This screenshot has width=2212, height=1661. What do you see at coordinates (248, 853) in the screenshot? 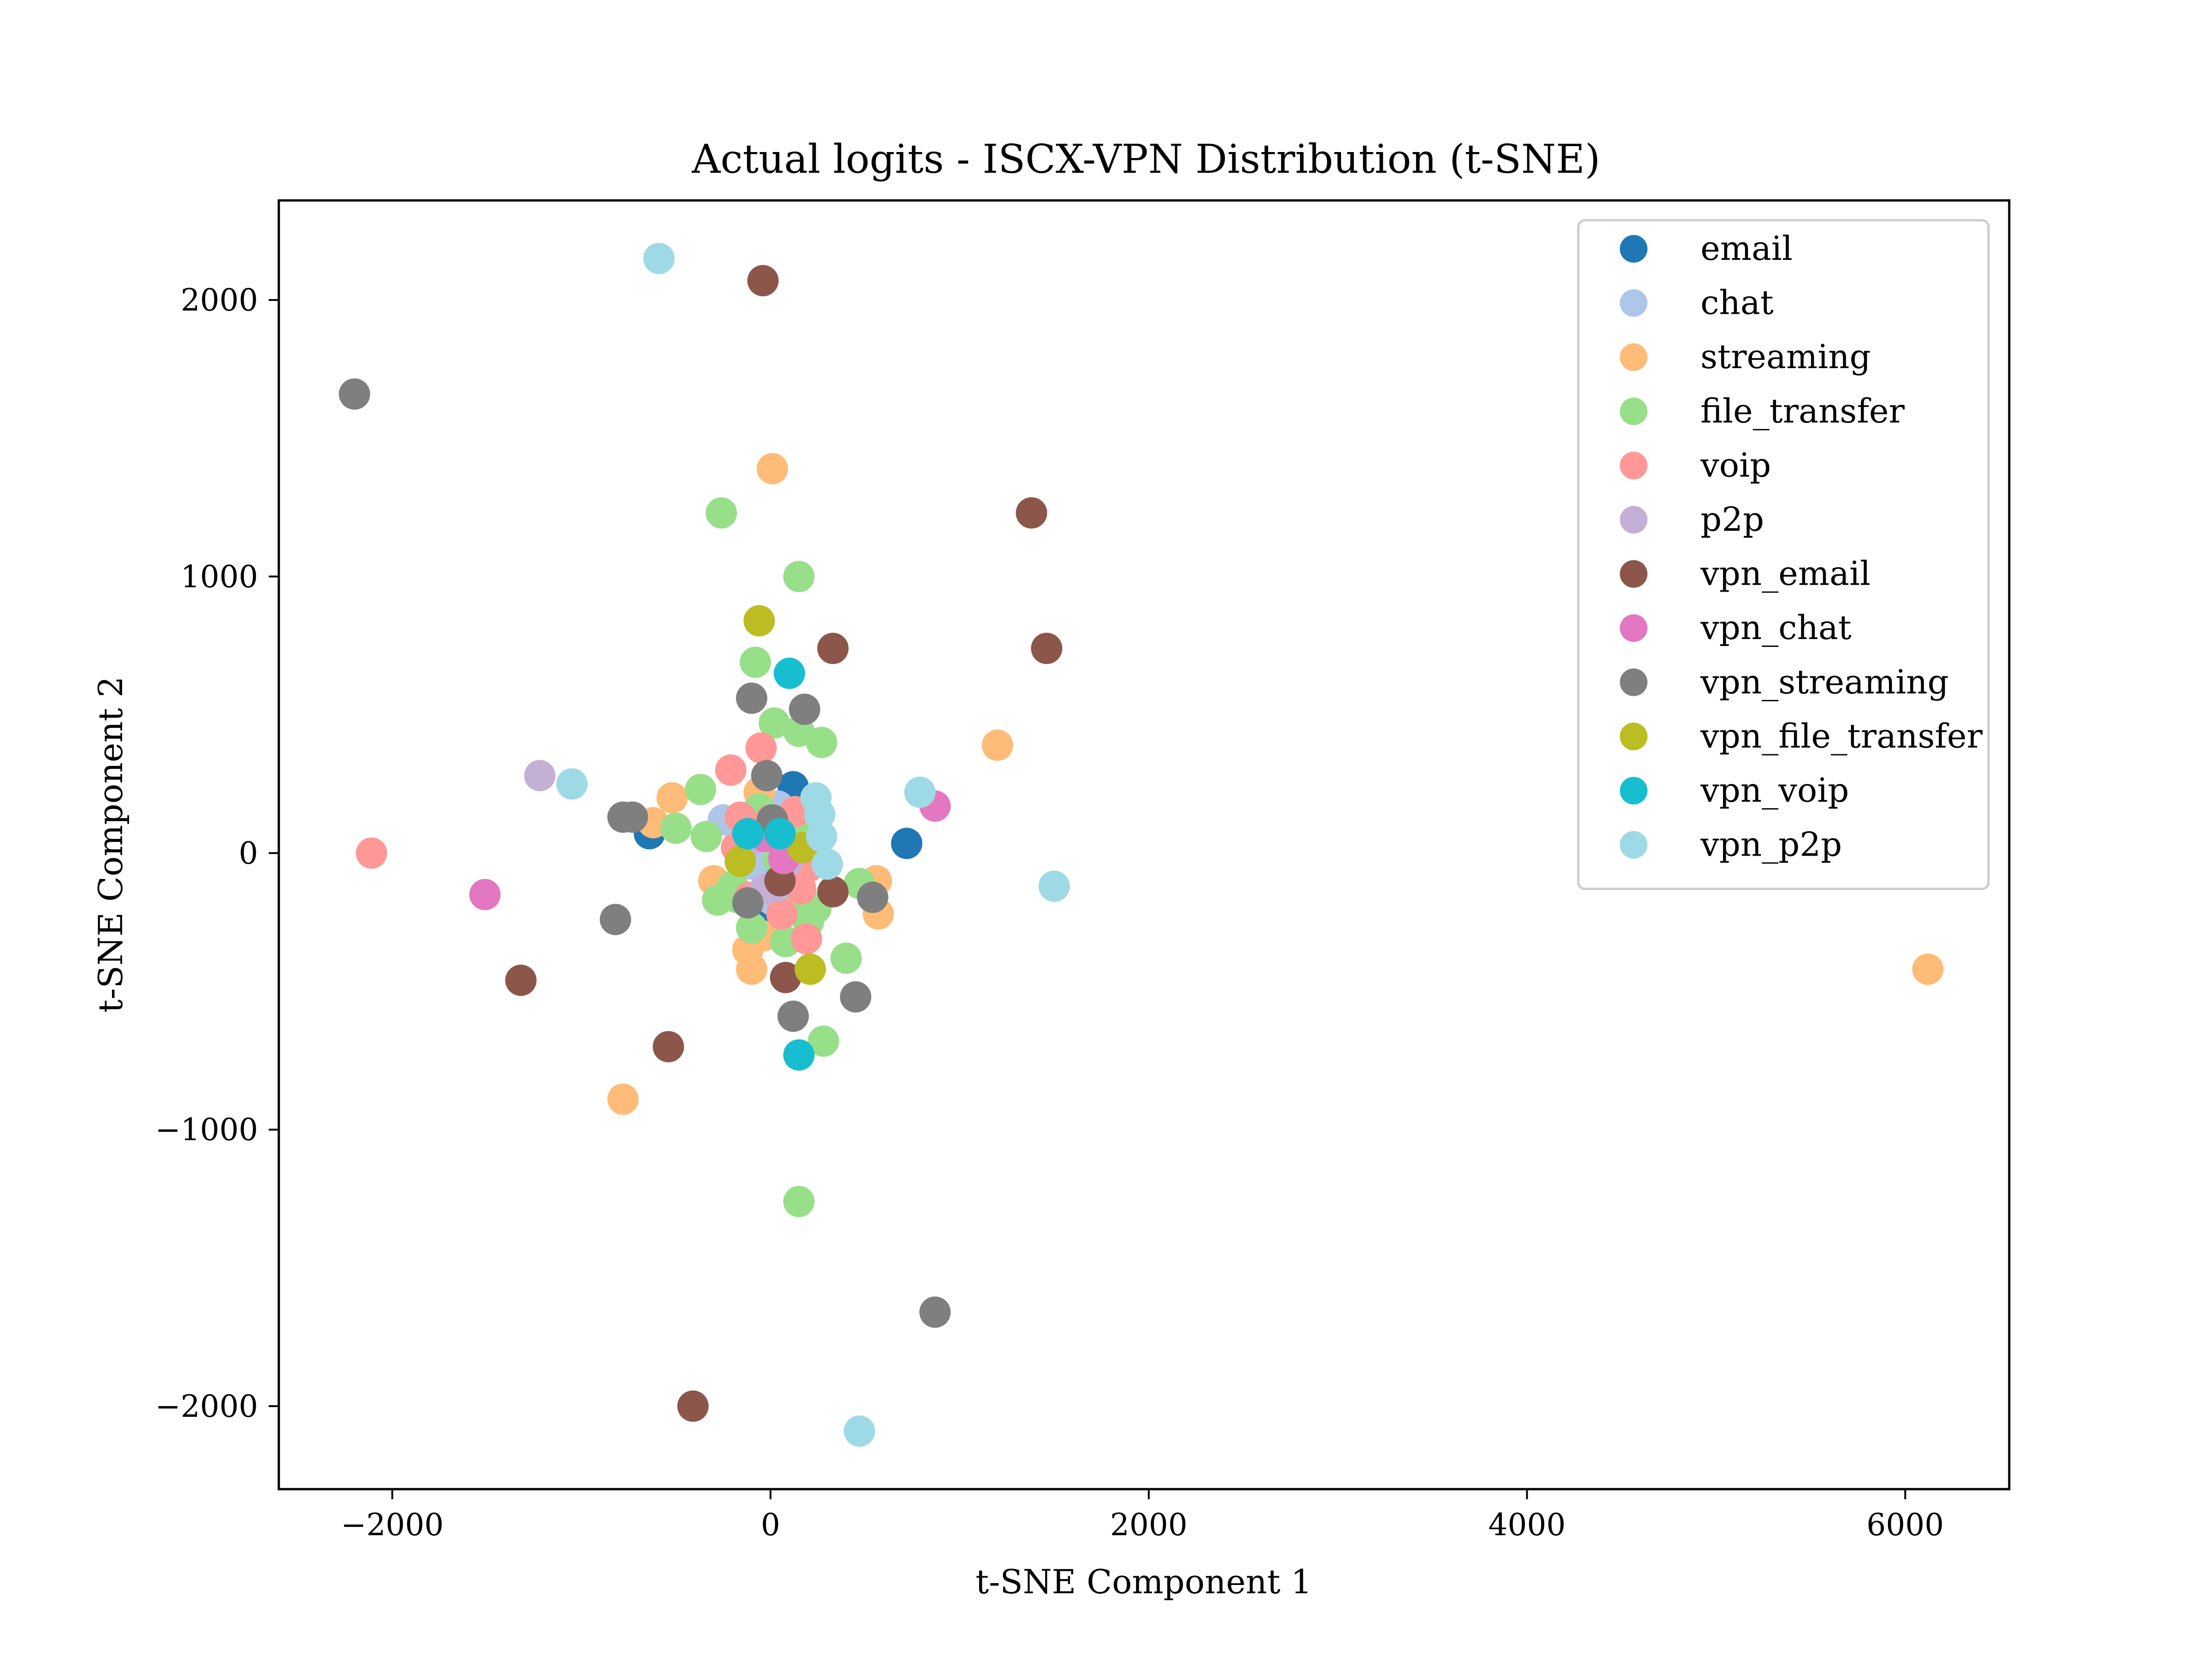
I see `y-tick-label: 0` at bounding box center [248, 853].